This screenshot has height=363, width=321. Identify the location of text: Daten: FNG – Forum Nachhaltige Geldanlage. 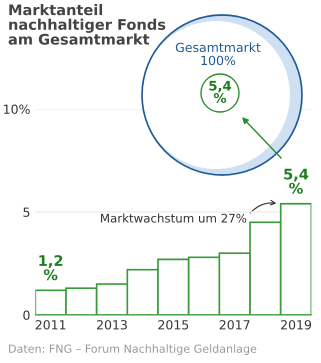
(132, 349).